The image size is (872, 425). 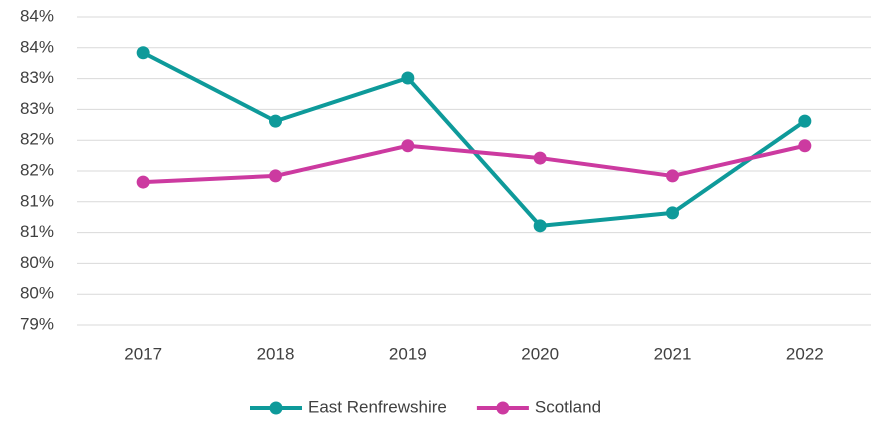 I want to click on series-line, so click(x=474, y=164).